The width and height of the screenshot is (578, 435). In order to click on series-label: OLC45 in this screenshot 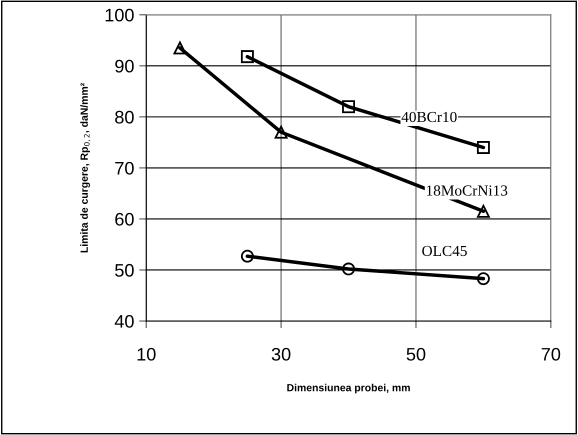, I will do `click(444, 251)`.